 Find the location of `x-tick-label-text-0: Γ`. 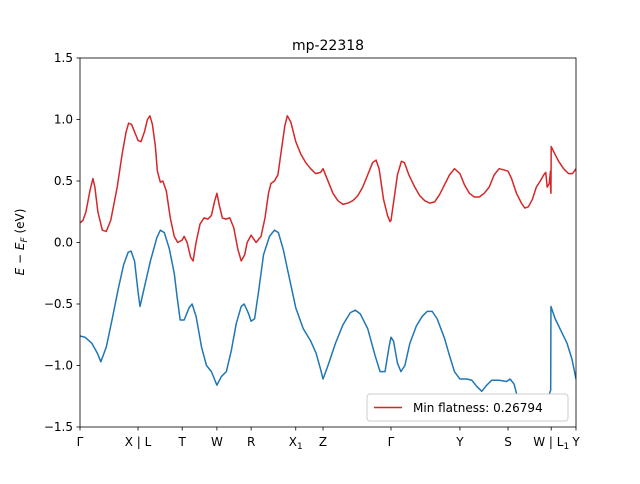

x-tick-label-text-0: Γ is located at coordinates (80, 442).